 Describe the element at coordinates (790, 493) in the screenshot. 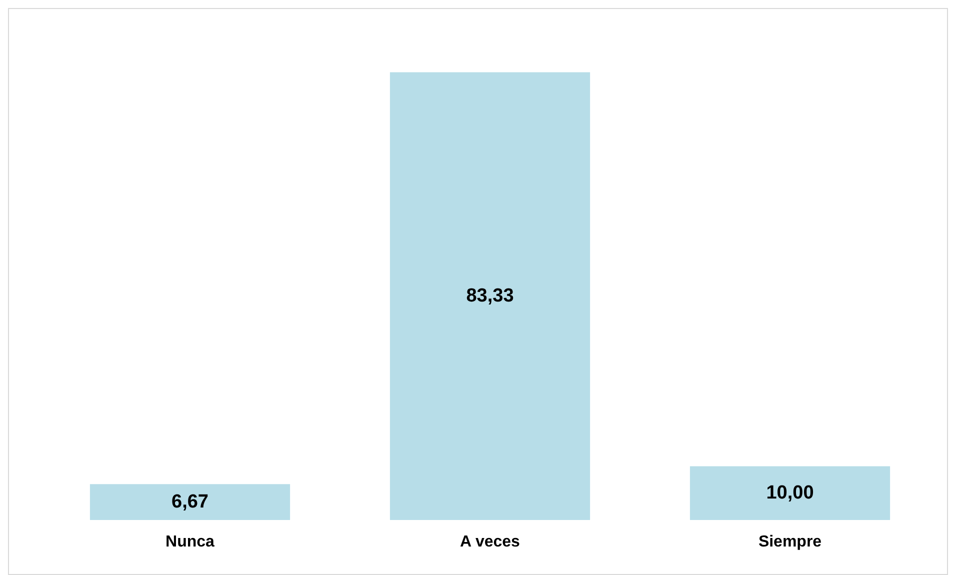

I see `data-label: 10,00` at that location.